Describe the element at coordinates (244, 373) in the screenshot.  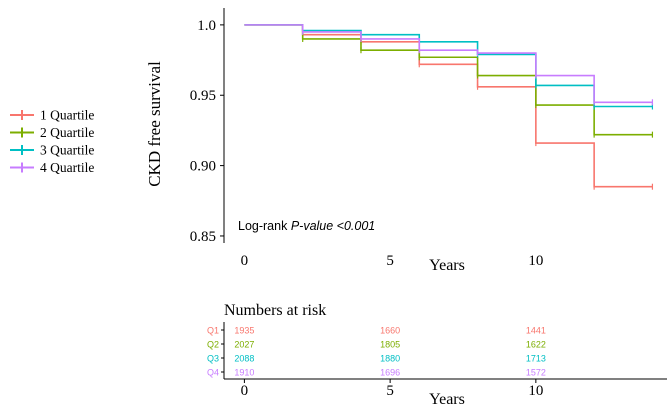
I see `risk-count: 1910` at that location.